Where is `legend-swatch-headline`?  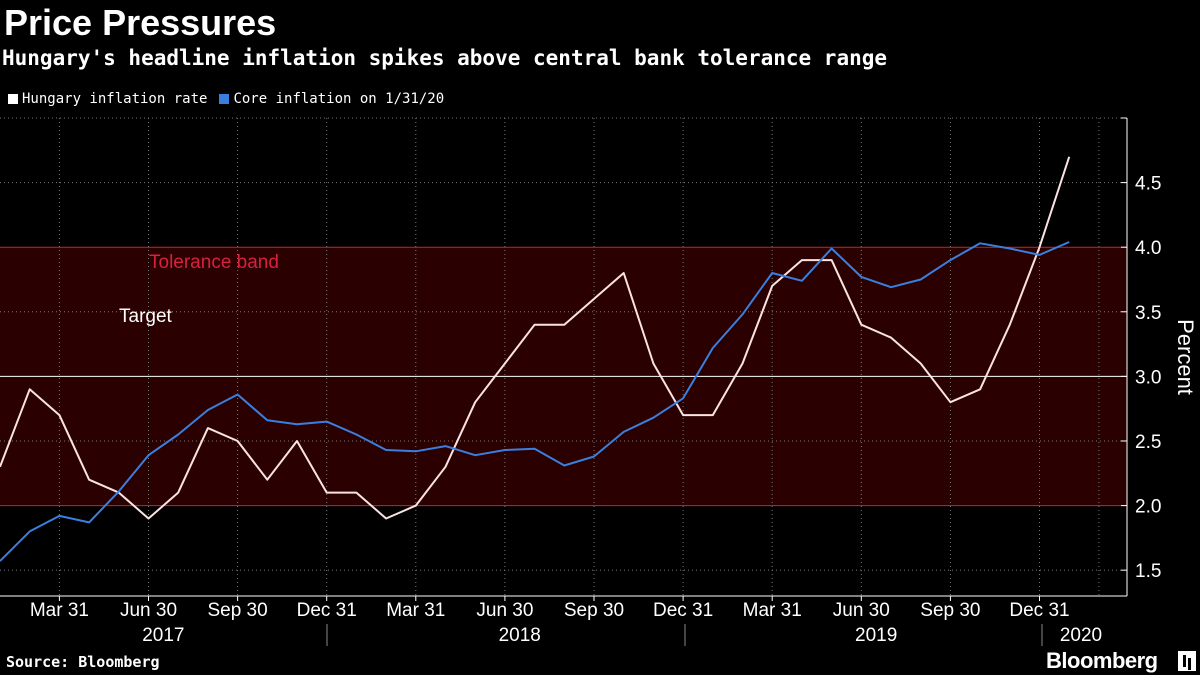 legend-swatch-headline is located at coordinates (13, 99).